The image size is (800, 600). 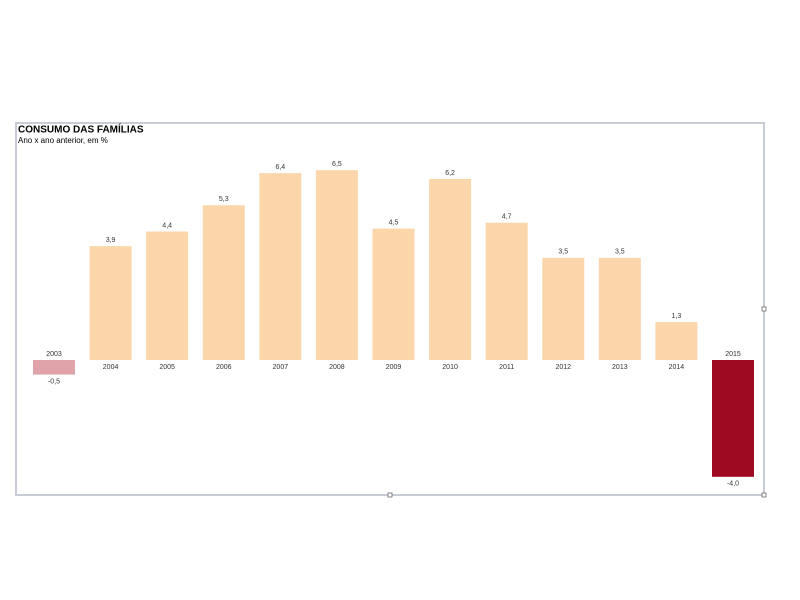 What do you see at coordinates (167, 367) in the screenshot?
I see `x-tick-label: 2005` at bounding box center [167, 367].